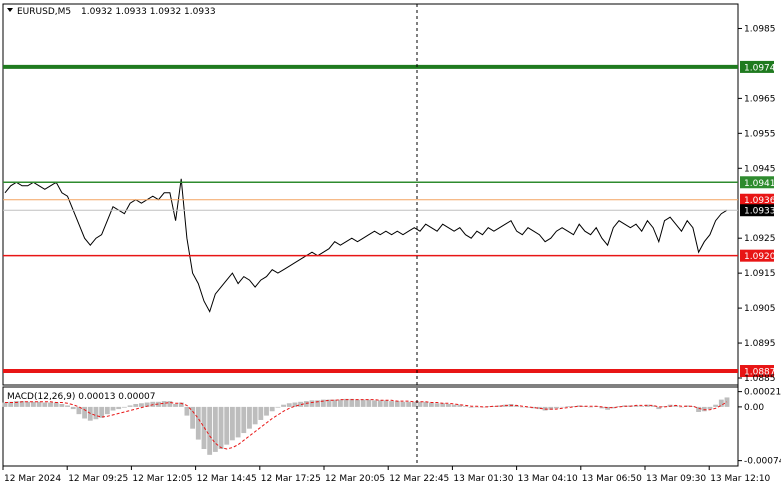 The height and width of the screenshot is (489, 781). Describe the element at coordinates (760, 212) in the screenshot. I see `level-tag-label: 1.0933` at that location.